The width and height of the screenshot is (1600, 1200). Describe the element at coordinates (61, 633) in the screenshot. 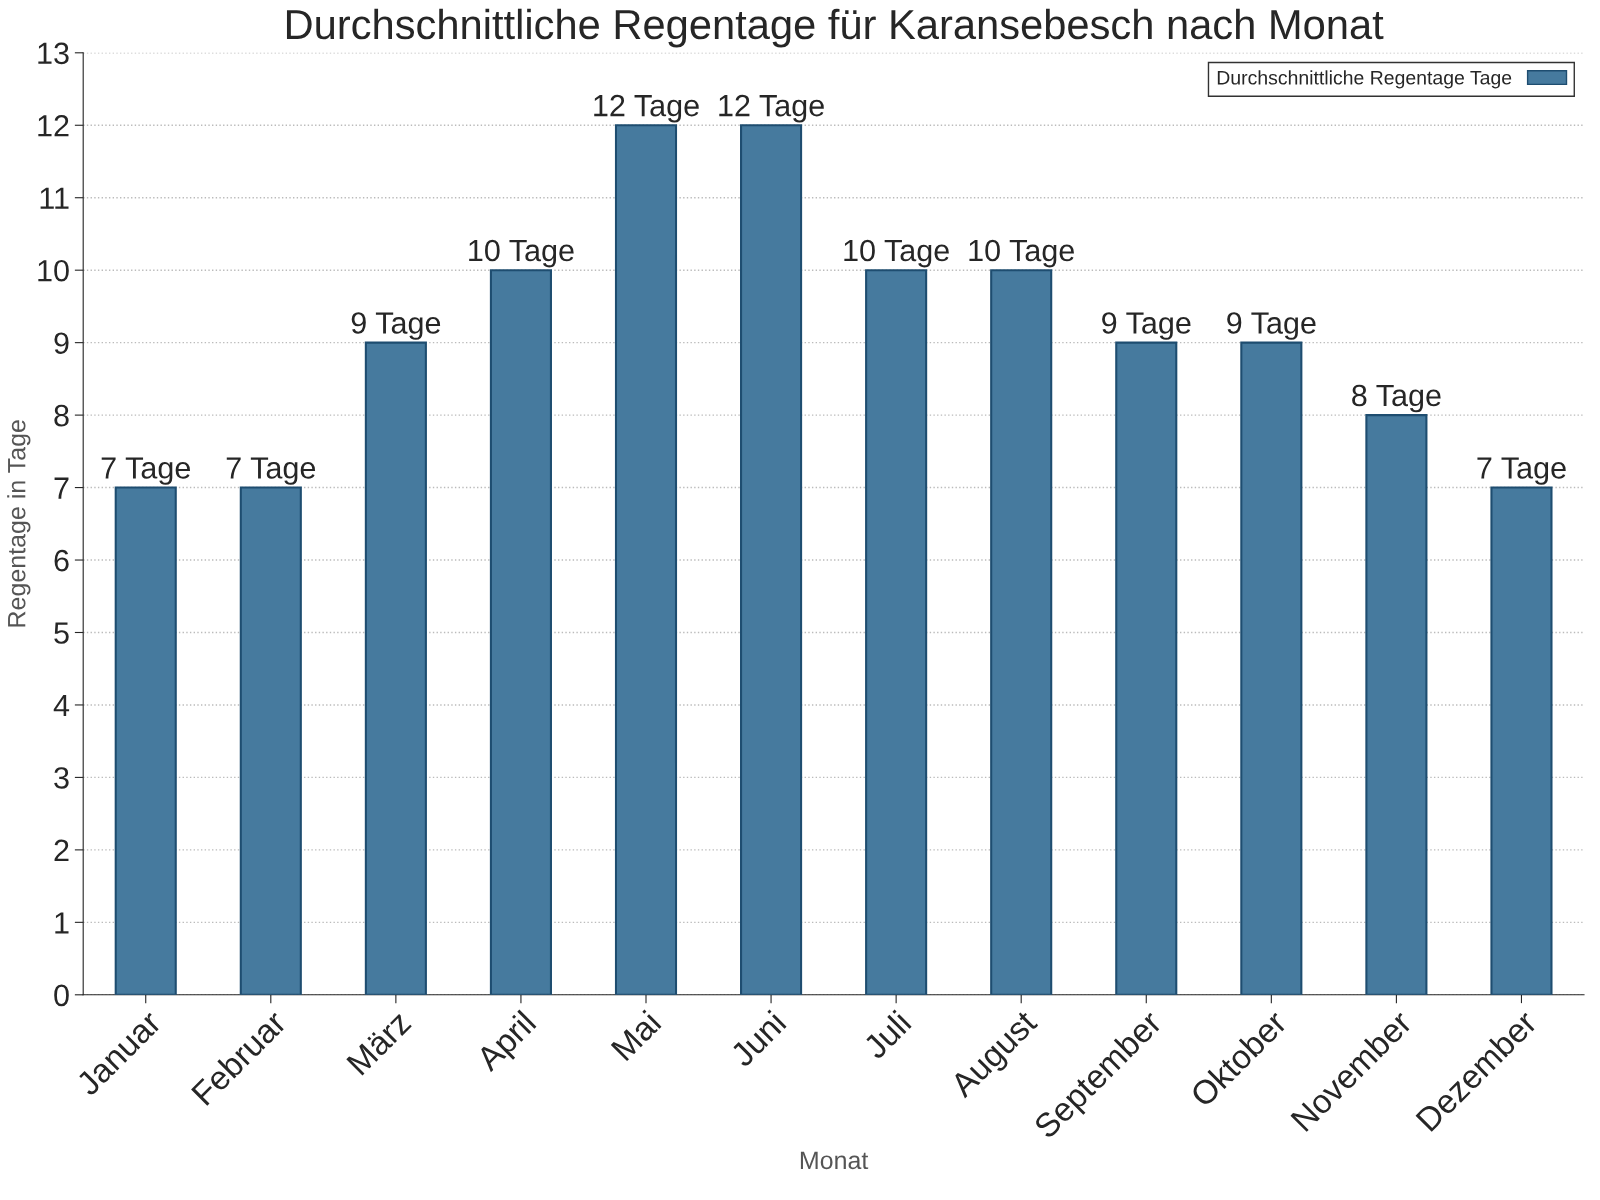

I see `y-tick-label: 5` at that location.